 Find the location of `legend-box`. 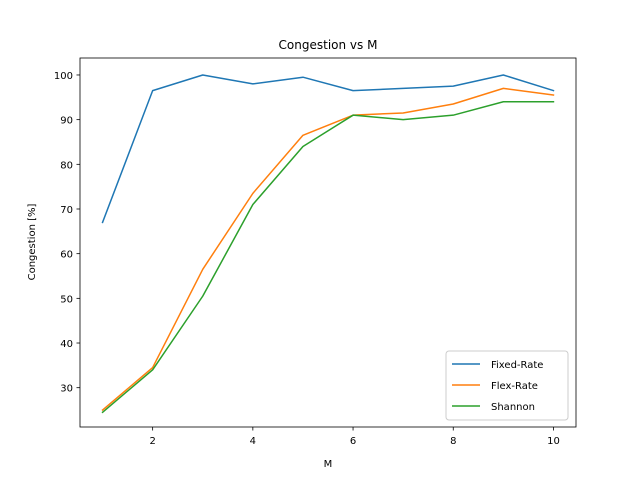

legend-box is located at coordinates (507, 385).